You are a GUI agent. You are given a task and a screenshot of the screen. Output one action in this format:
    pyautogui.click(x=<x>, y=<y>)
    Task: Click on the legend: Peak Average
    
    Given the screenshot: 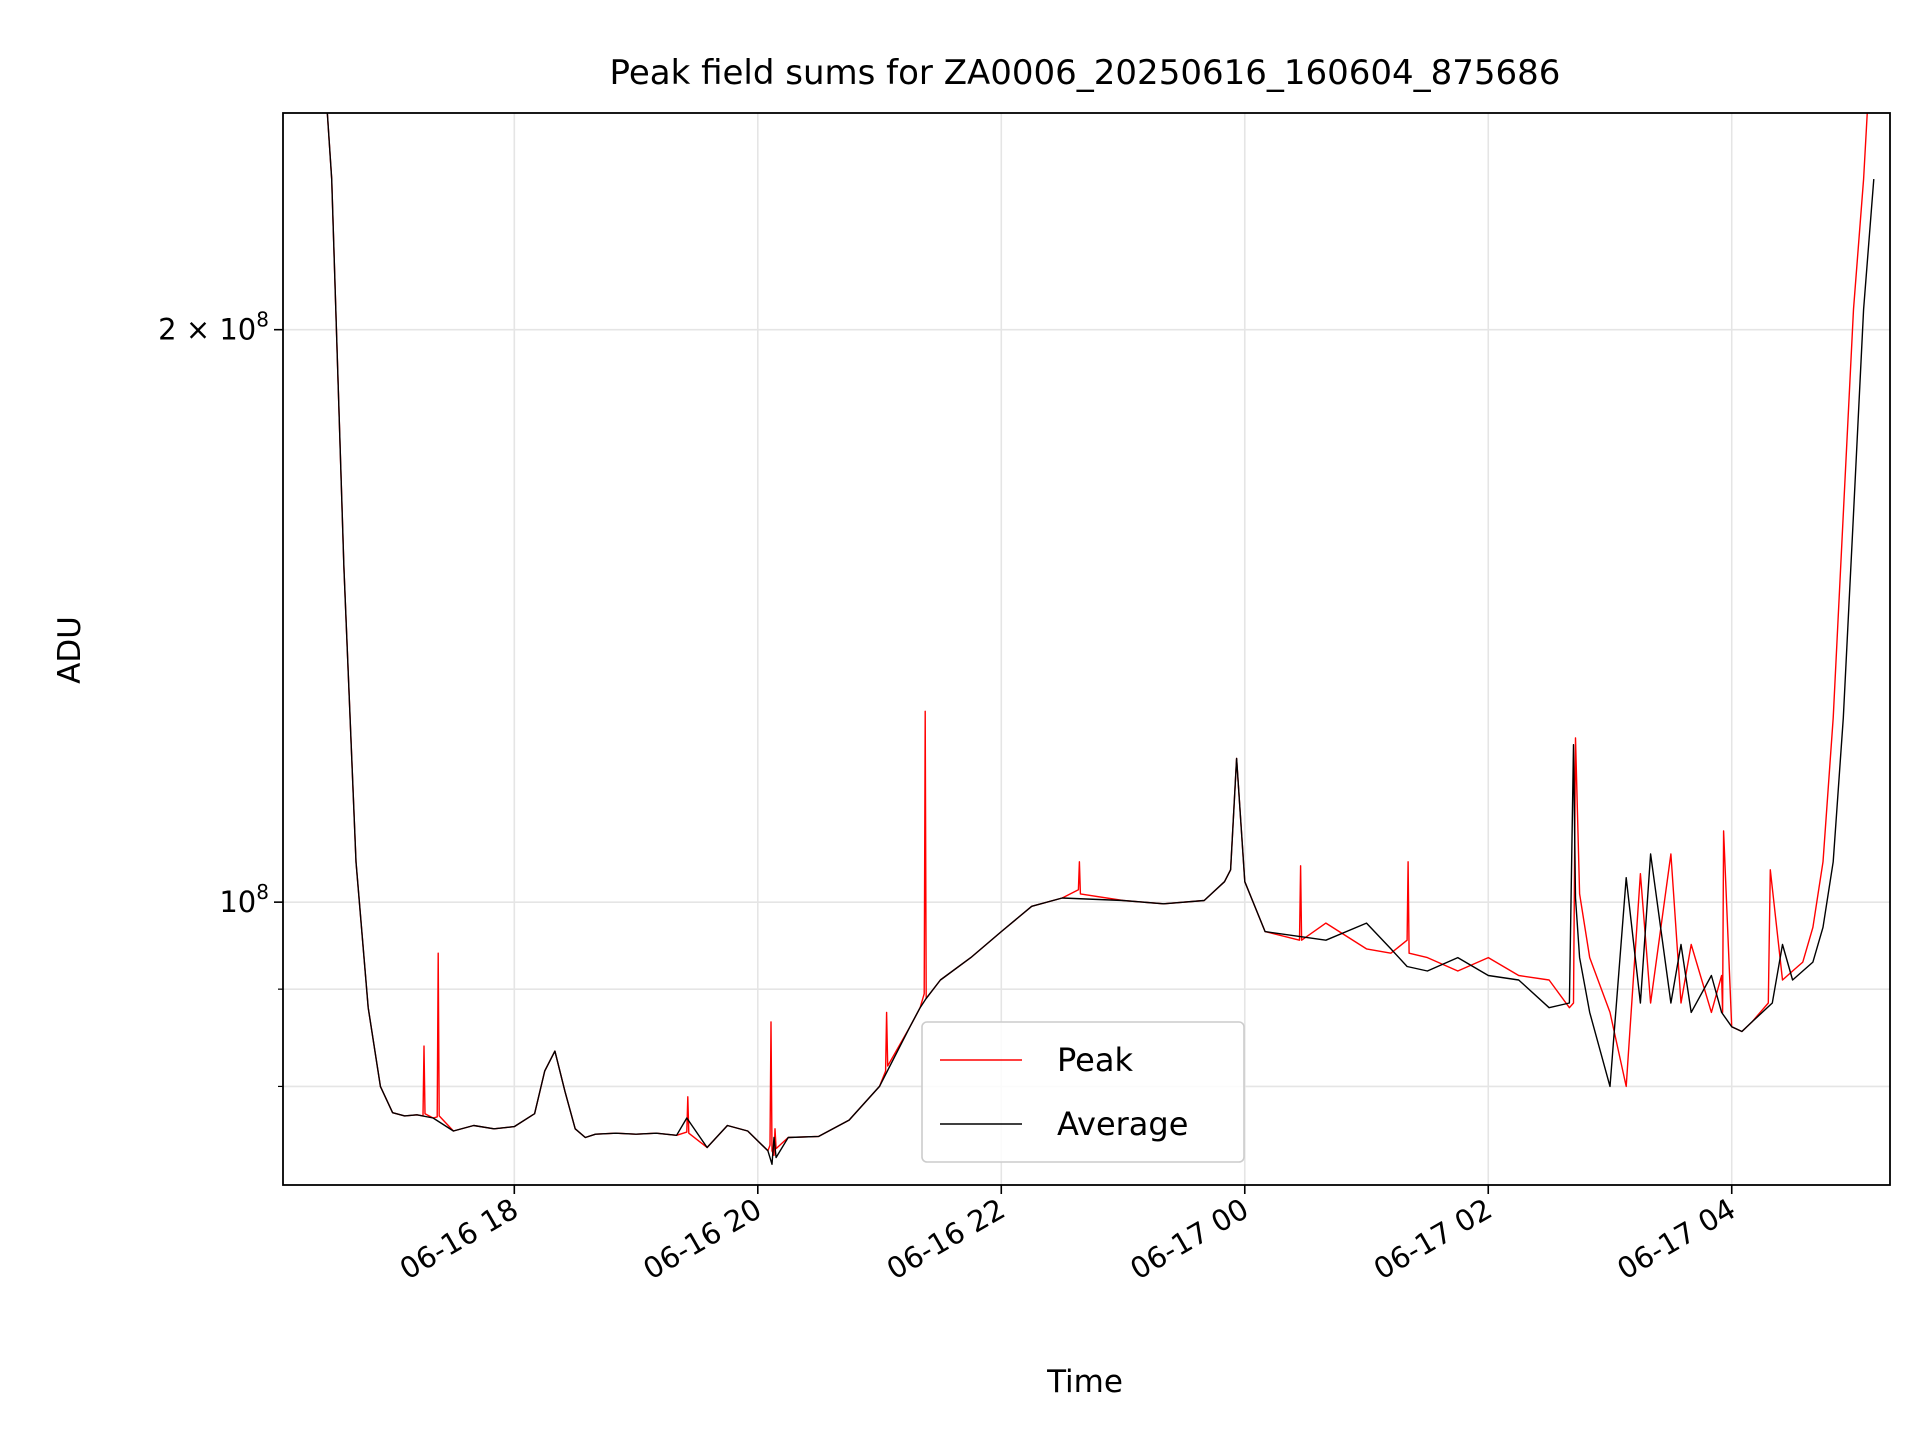 What is the action you would take?
    pyautogui.click(x=1083, y=1092)
    